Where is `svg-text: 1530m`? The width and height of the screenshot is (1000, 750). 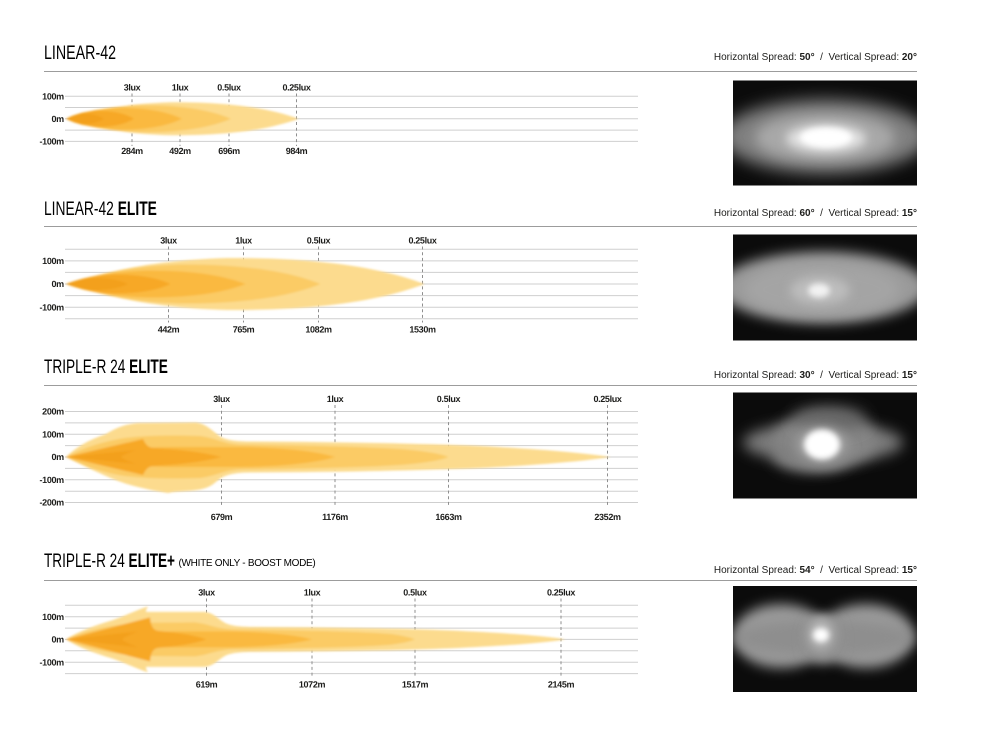 svg-text: 1530m is located at coordinates (422, 329).